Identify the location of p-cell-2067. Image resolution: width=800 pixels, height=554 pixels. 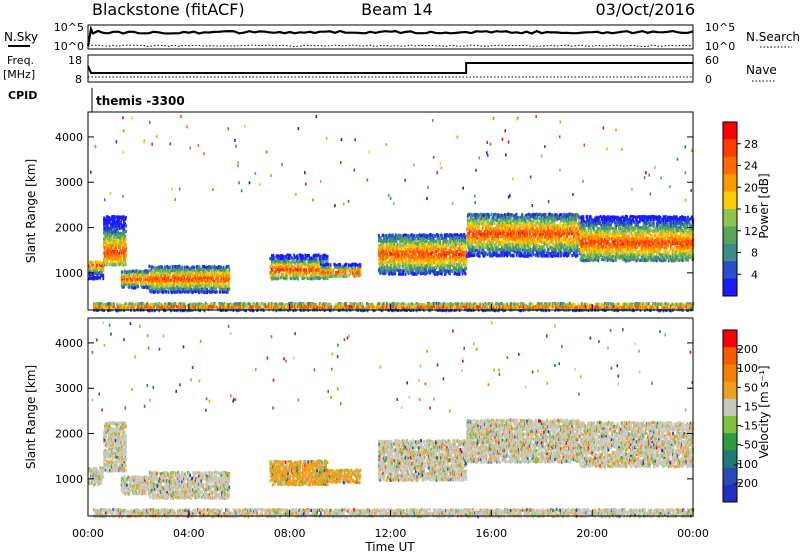
(386, 235).